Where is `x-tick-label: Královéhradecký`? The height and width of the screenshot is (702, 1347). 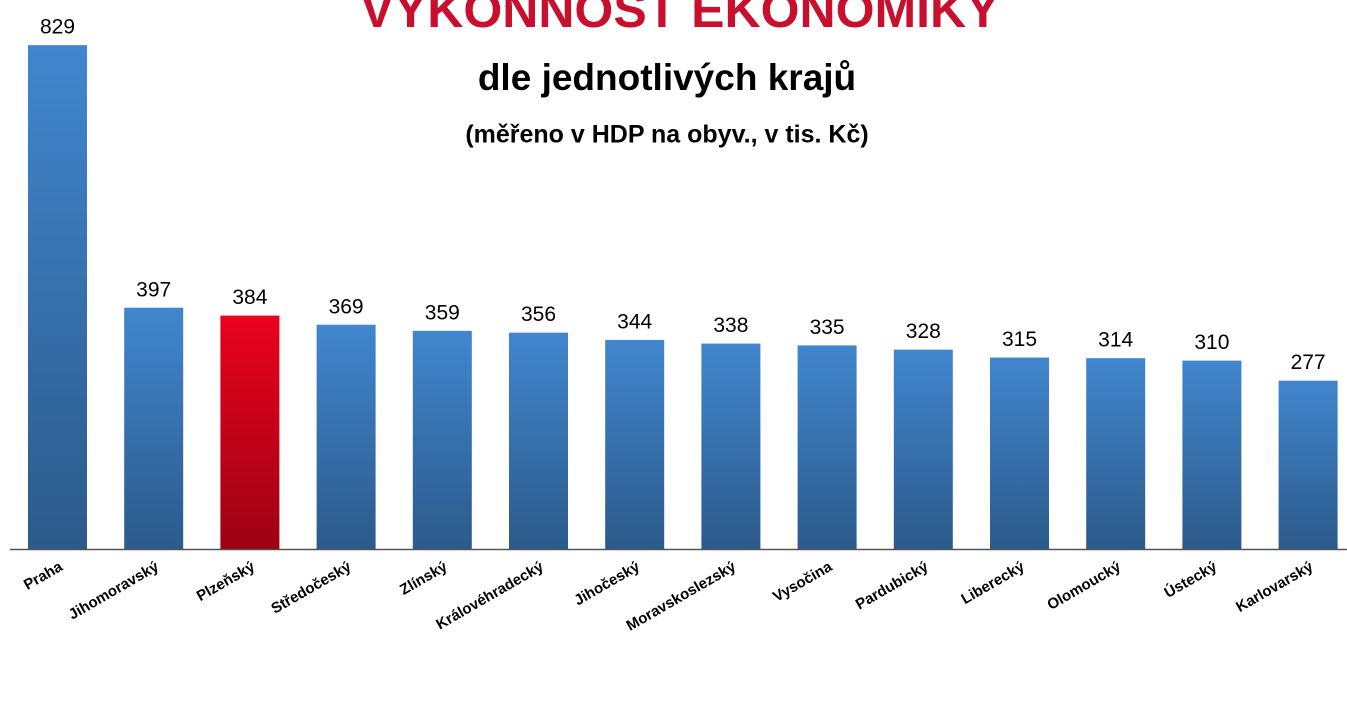
x-tick-label: Královéhradecký is located at coordinates (490, 596).